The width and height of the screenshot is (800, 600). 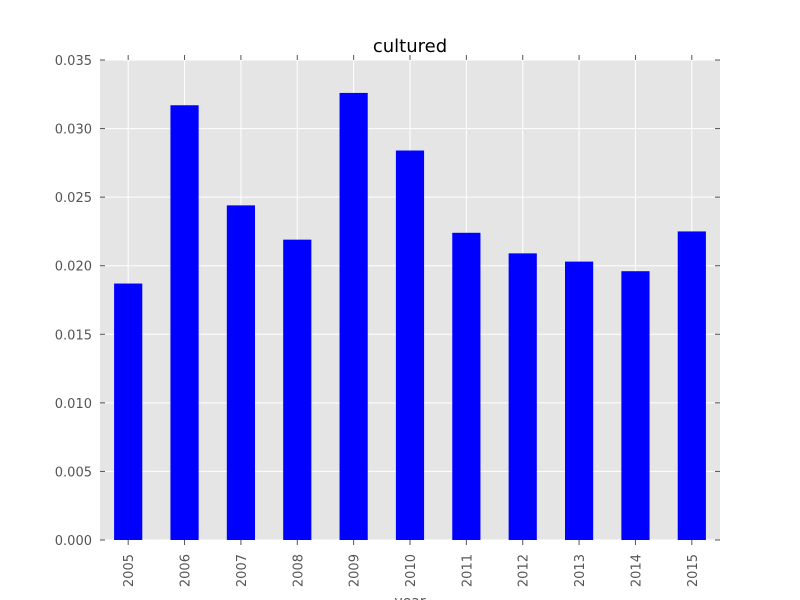 I want to click on x-tick-label: 2005, so click(x=129, y=570).